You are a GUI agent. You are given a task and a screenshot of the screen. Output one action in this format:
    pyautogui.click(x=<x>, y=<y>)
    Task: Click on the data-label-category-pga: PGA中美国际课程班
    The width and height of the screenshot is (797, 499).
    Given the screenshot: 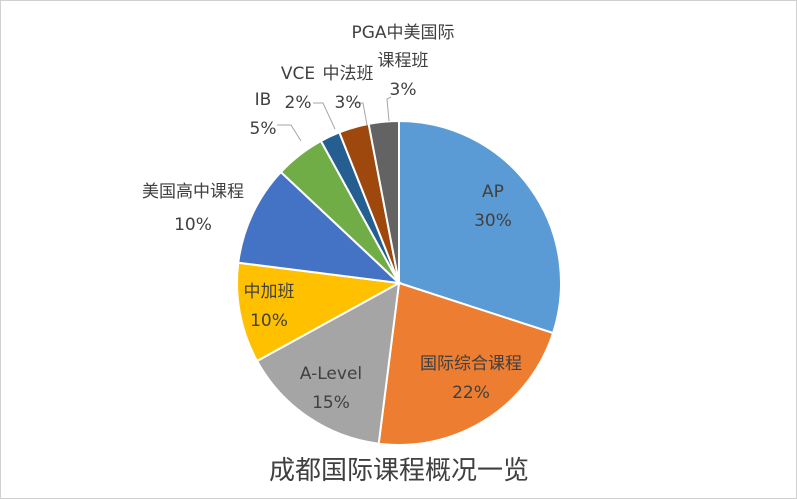 What is the action you would take?
    pyautogui.click(x=402, y=47)
    